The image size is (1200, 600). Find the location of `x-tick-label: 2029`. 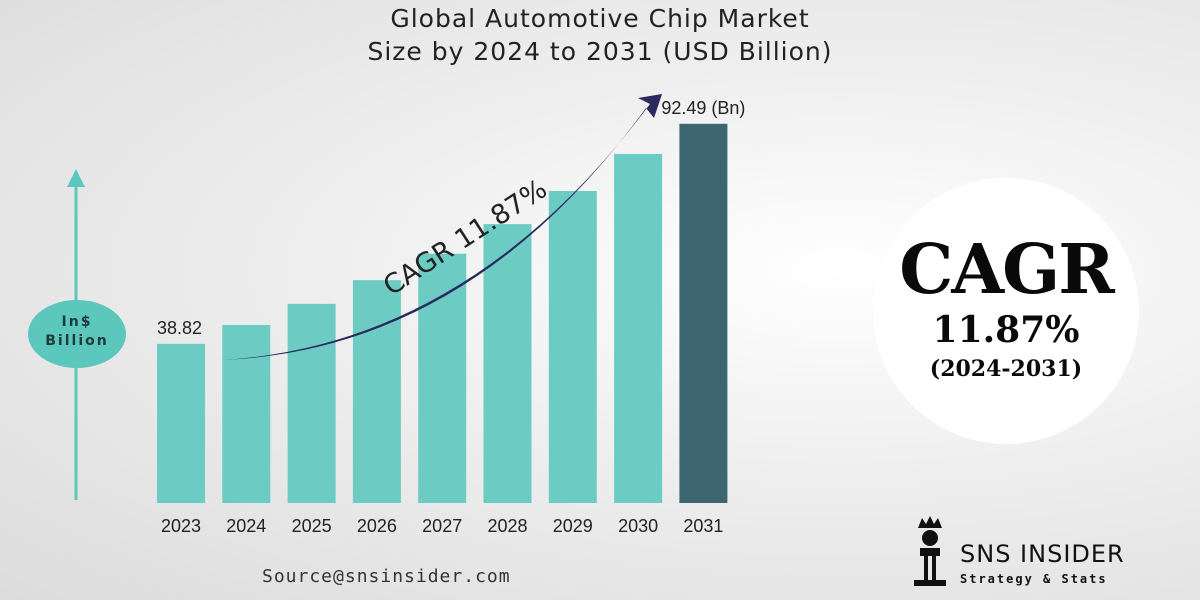

x-tick-label: 2029 is located at coordinates (573, 526).